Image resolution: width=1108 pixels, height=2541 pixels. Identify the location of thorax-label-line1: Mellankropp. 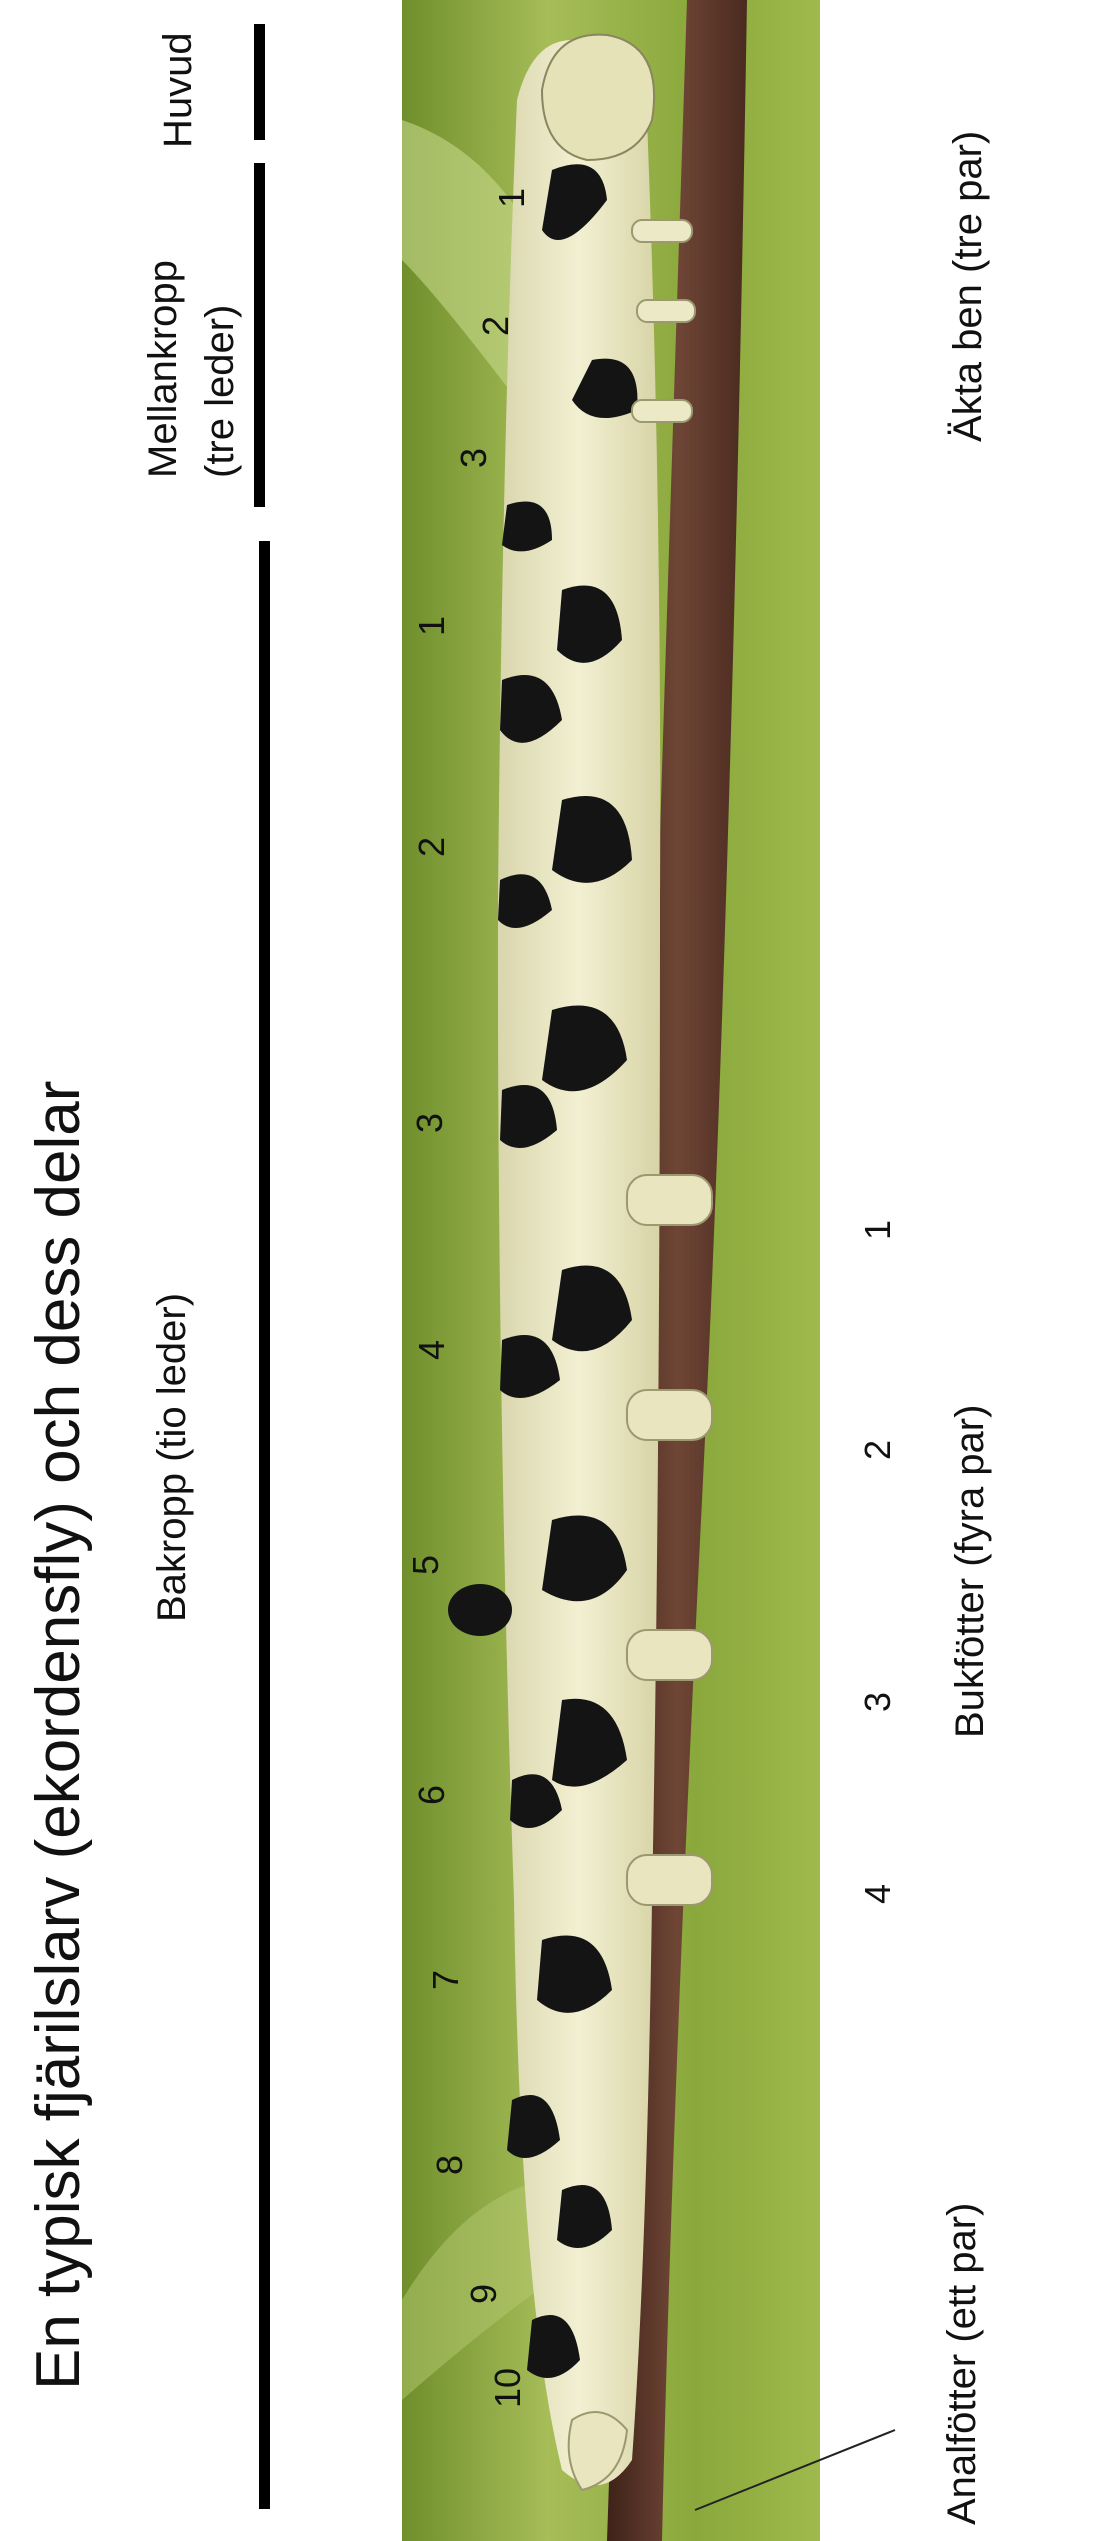
(163, 369).